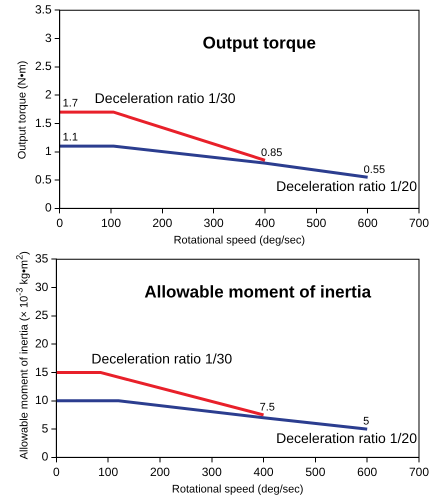 Image resolution: width=432 pixels, height=498 pixels. Describe the element at coordinates (43, 66) in the screenshot. I see `y-tick-label: 2.5` at that location.